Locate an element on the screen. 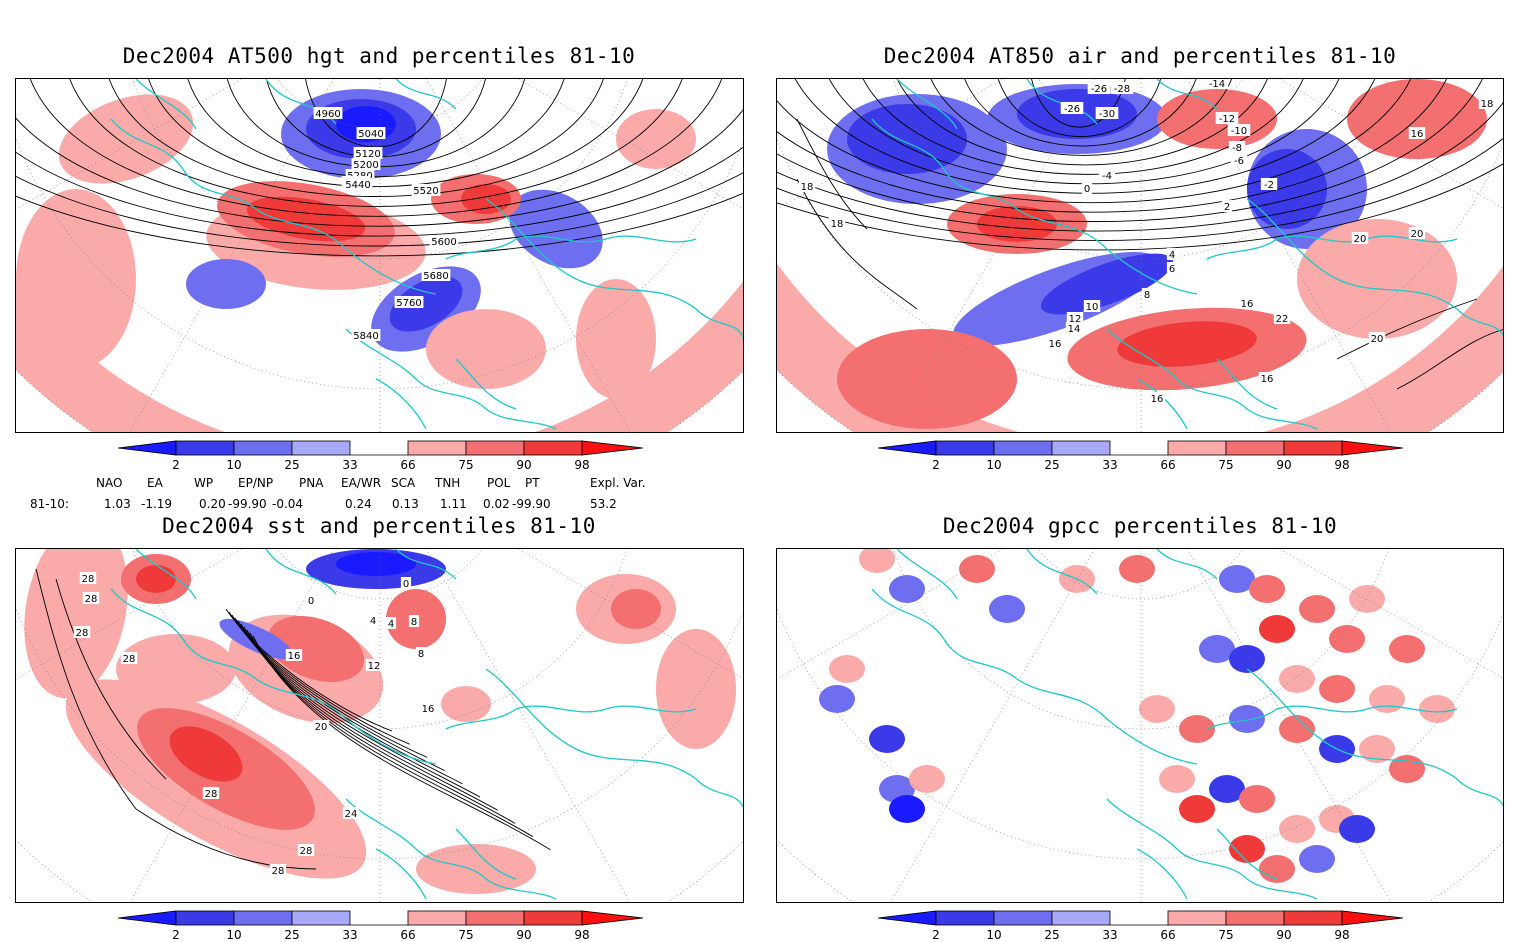 This screenshot has height=942, width=1520. colorbar-svg is located at coordinates (380, 918).